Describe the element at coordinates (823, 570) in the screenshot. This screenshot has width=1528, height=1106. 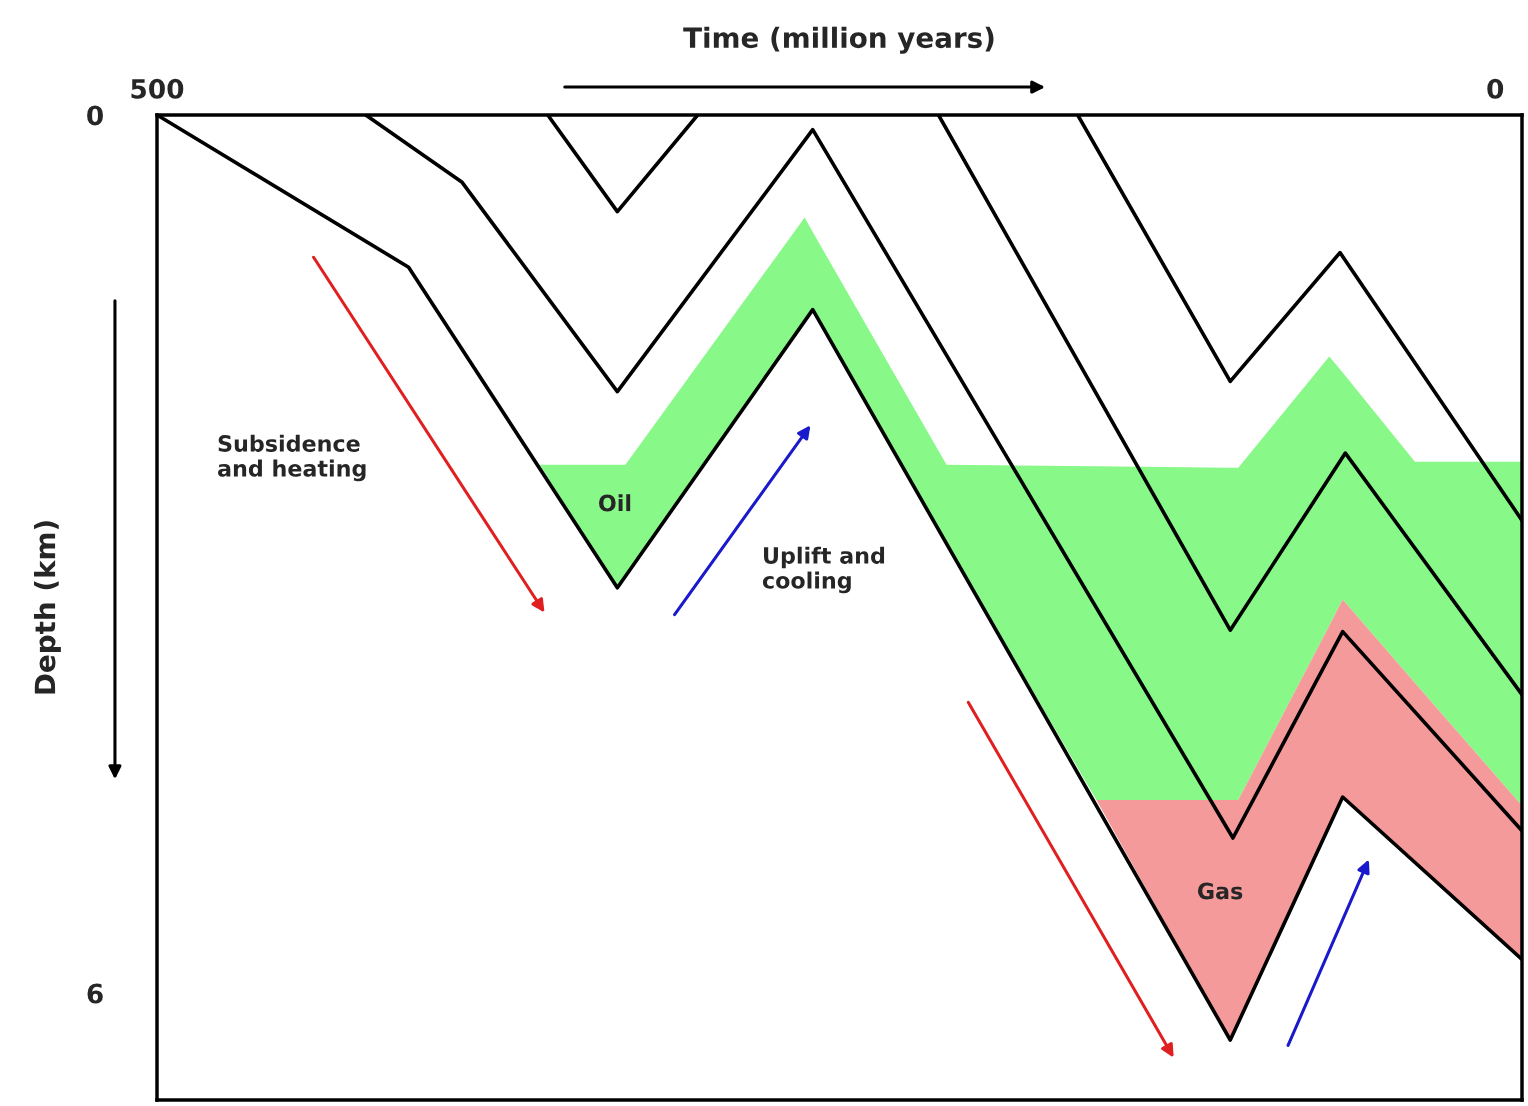
I see `annotation: Uplift and cooling` at that location.